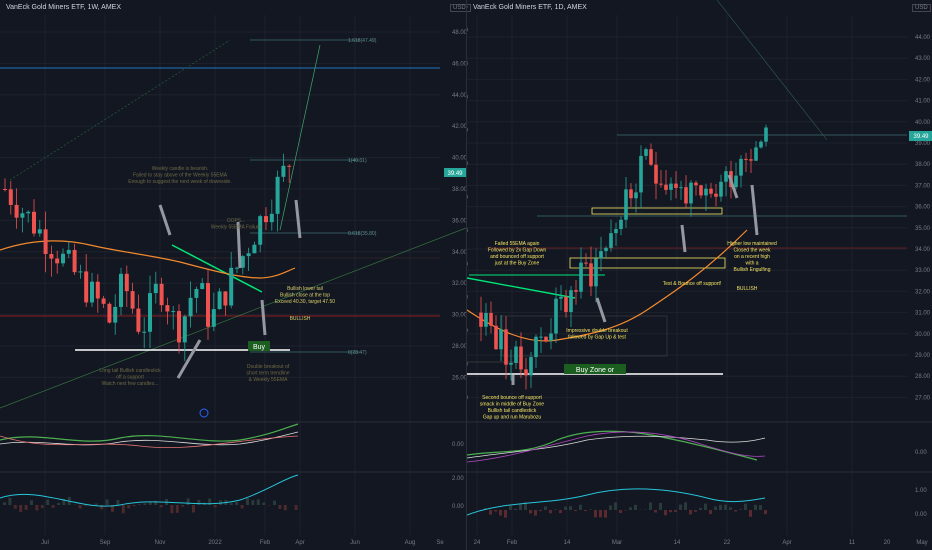  I want to click on inner-price-tick: 46.00, so click(468, 64).